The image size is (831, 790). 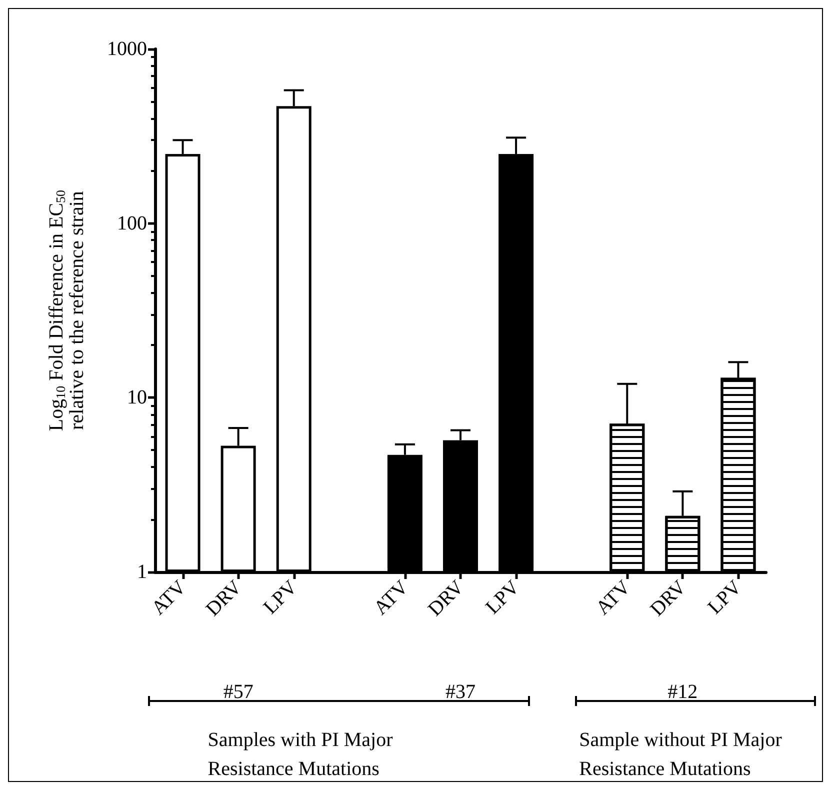 I want to click on y-tick-label: 1, so click(x=142, y=572).